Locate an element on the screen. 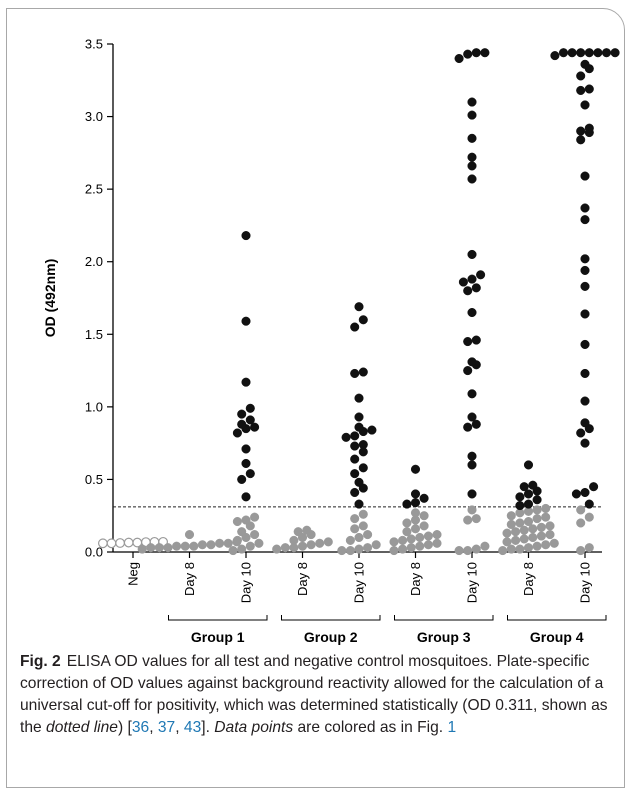  y-tick-label: 1.0 is located at coordinates (94, 406).